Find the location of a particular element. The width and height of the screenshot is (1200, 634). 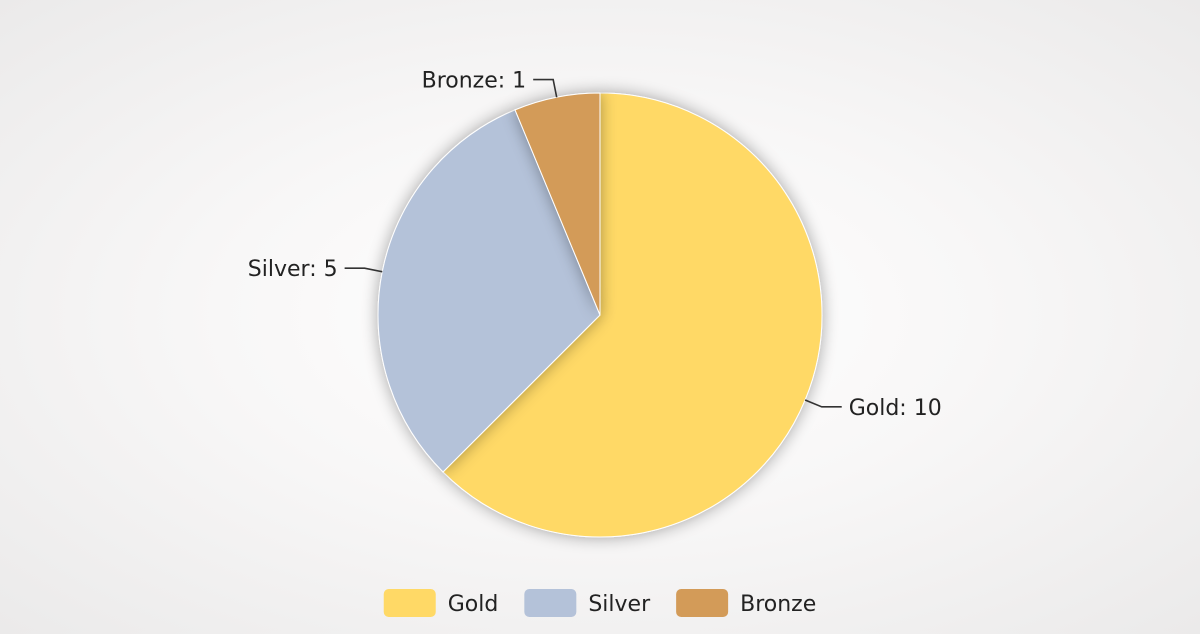

legend-item-bronze: Bronze is located at coordinates (746, 603).